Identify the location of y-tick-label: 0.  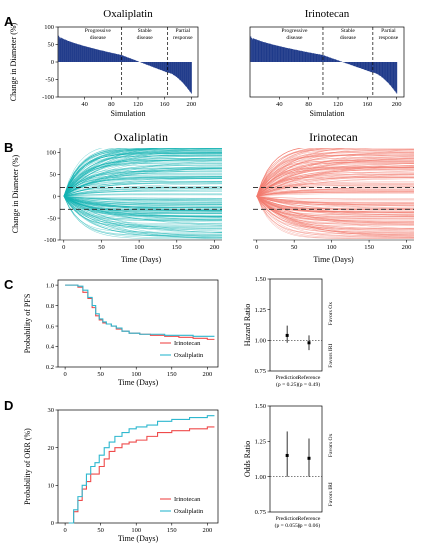
(52, 523).